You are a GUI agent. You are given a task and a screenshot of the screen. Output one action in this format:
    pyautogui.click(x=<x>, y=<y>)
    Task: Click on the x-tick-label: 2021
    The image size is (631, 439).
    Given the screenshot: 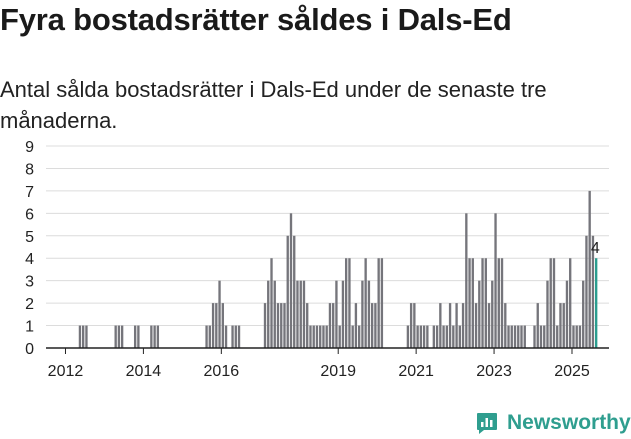 What is the action you would take?
    pyautogui.click(x=416, y=371)
    